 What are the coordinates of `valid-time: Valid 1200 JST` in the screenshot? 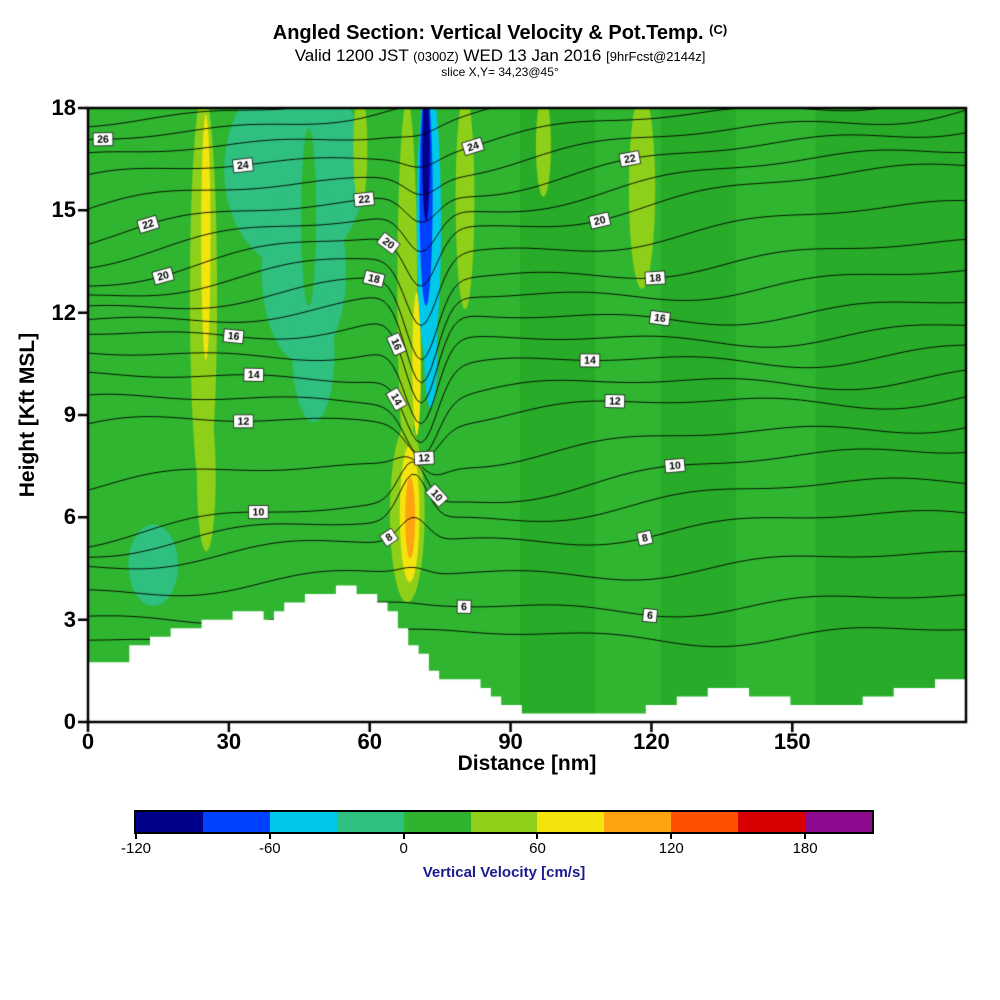 It's located at (351, 55).